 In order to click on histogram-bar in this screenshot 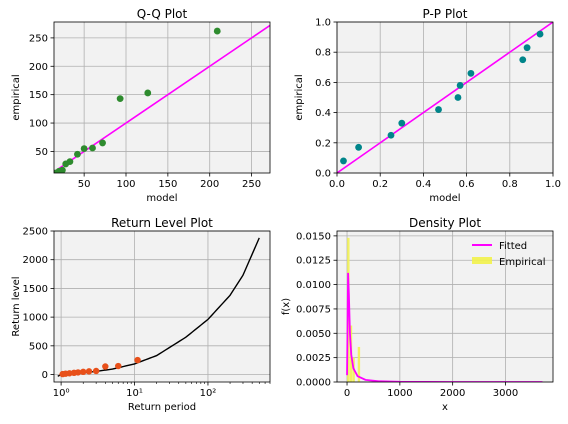, I will do `click(359, 364)`.